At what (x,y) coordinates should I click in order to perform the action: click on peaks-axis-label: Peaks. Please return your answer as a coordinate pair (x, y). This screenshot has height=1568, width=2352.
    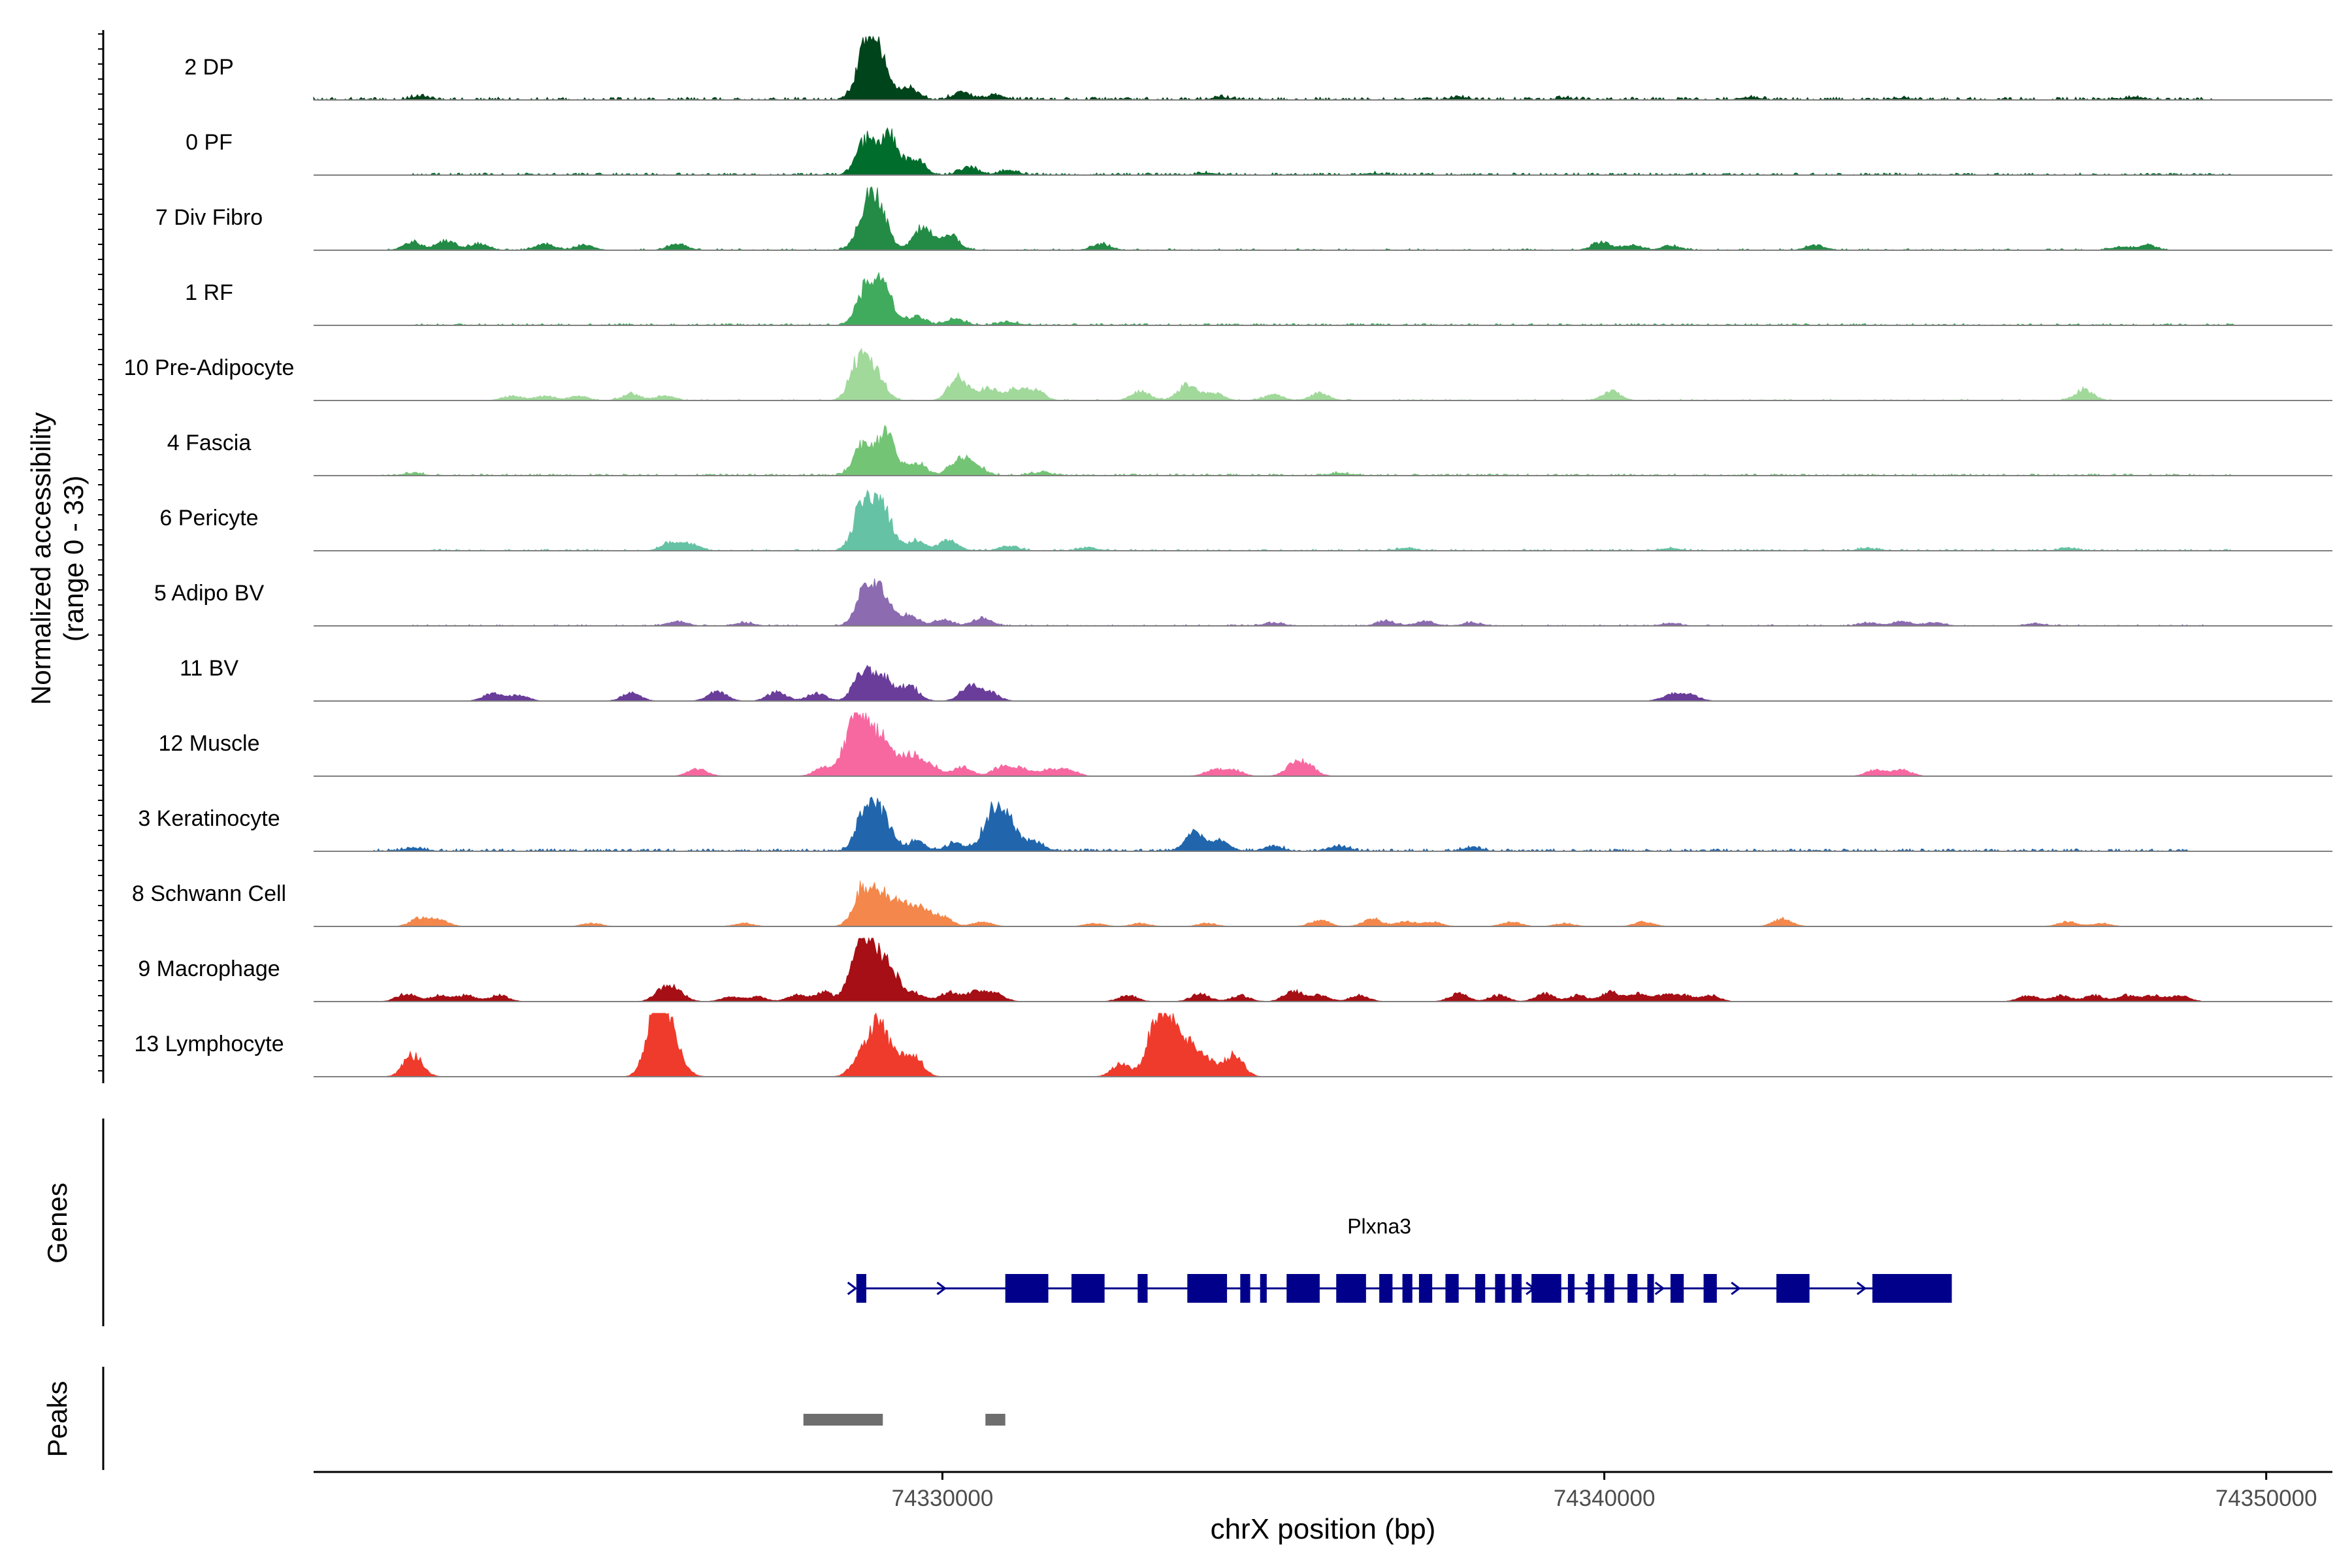
    Looking at the image, I should click on (57, 1419).